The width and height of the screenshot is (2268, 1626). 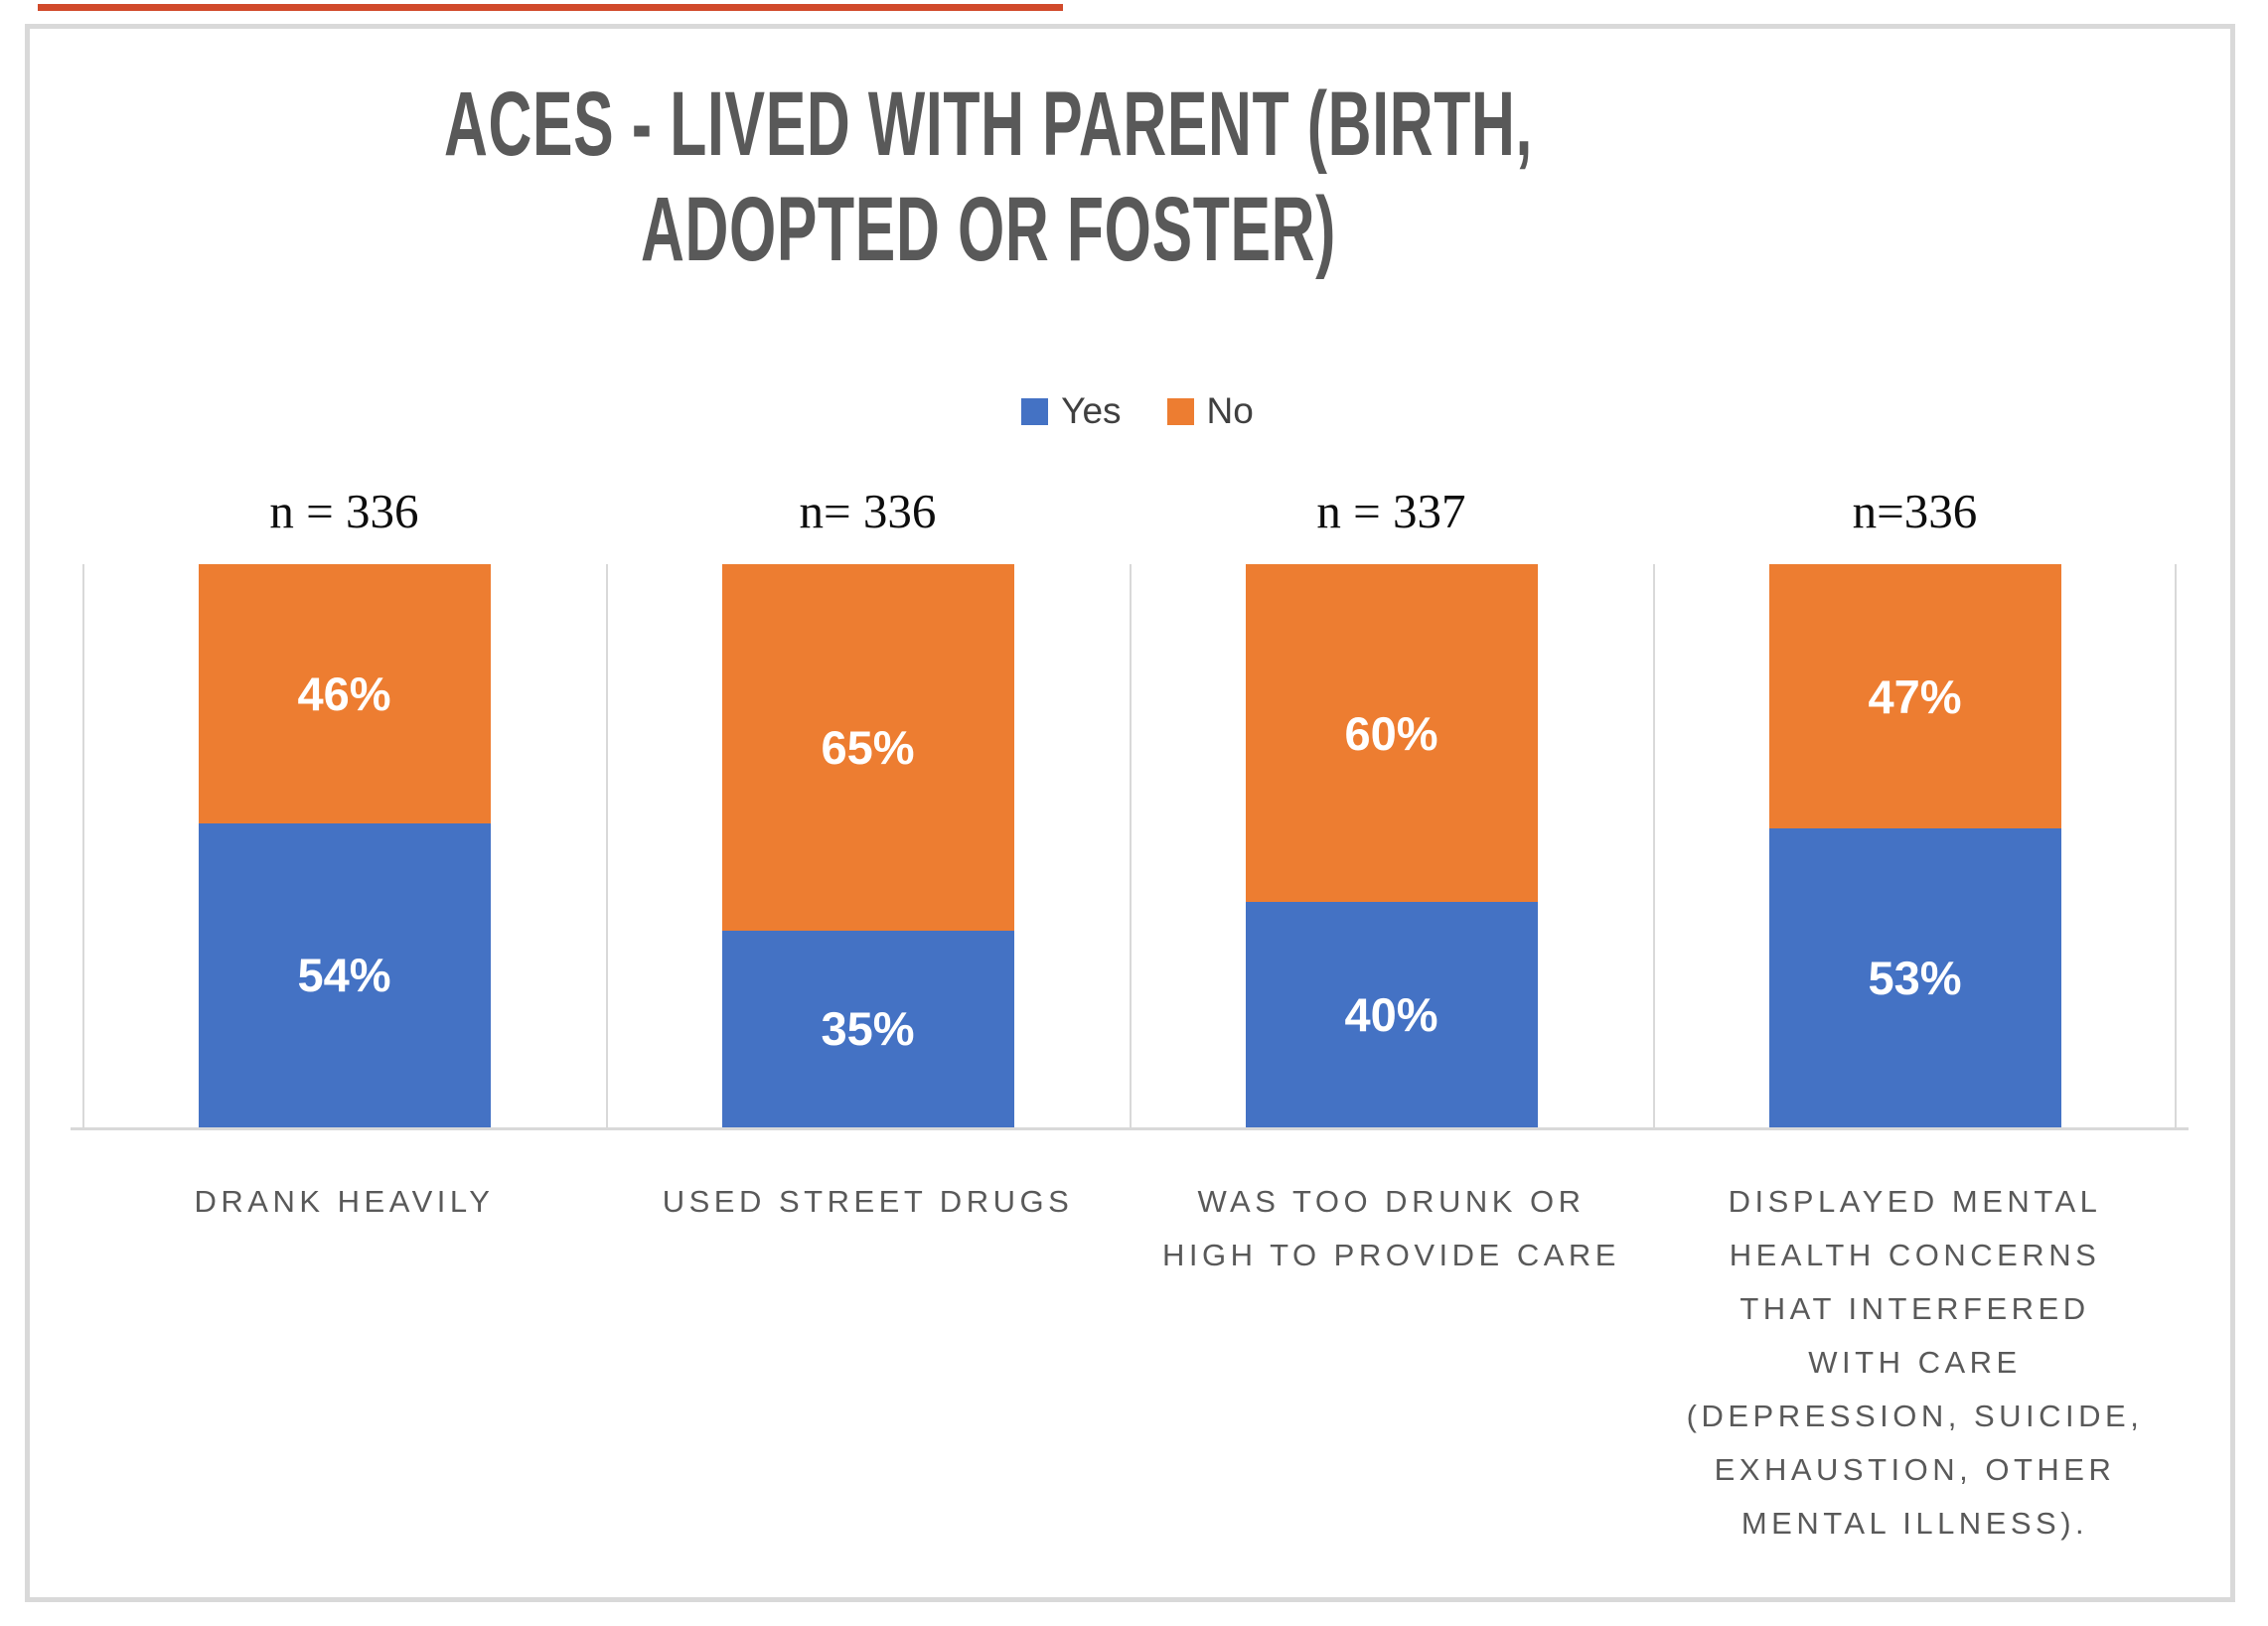 I want to click on bar-segment-no-4: 47%, so click(x=1914, y=697).